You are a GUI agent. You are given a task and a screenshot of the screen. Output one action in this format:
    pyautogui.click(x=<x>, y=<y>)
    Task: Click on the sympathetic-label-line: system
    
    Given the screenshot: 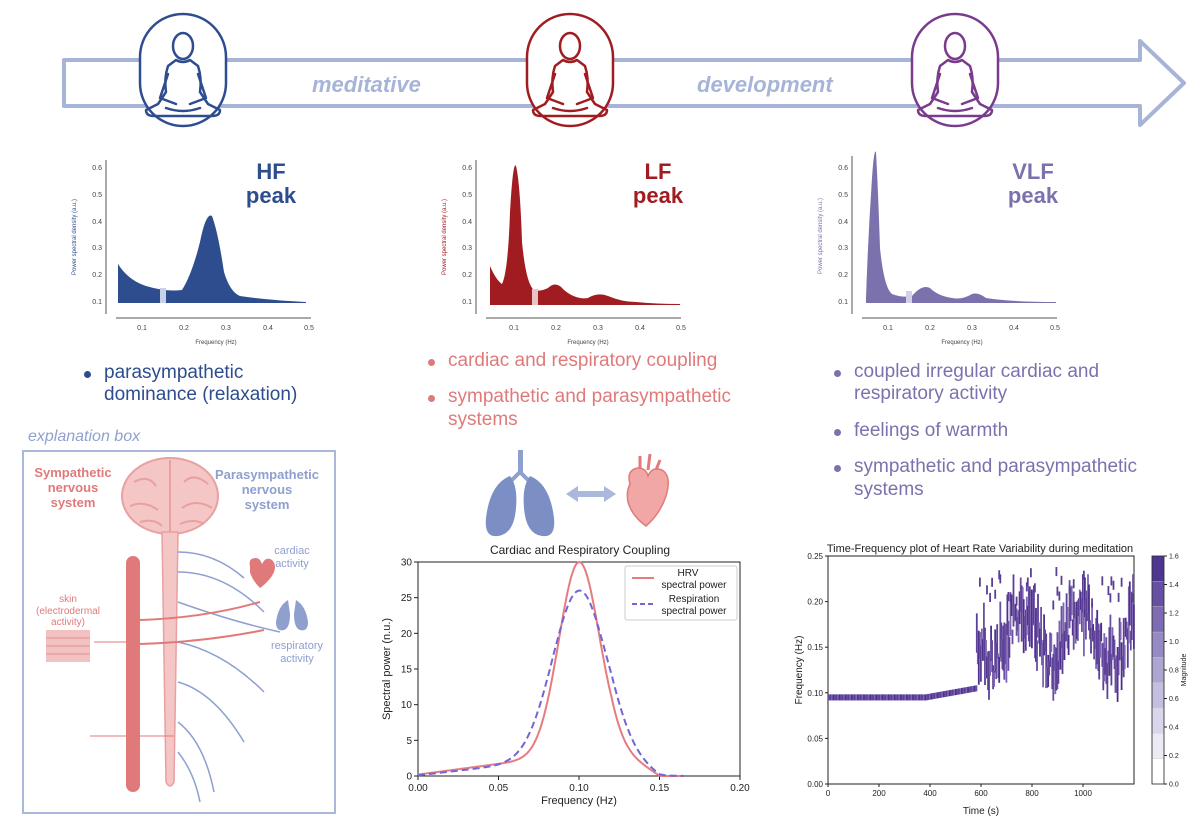 What is the action you would take?
    pyautogui.click(x=73, y=502)
    